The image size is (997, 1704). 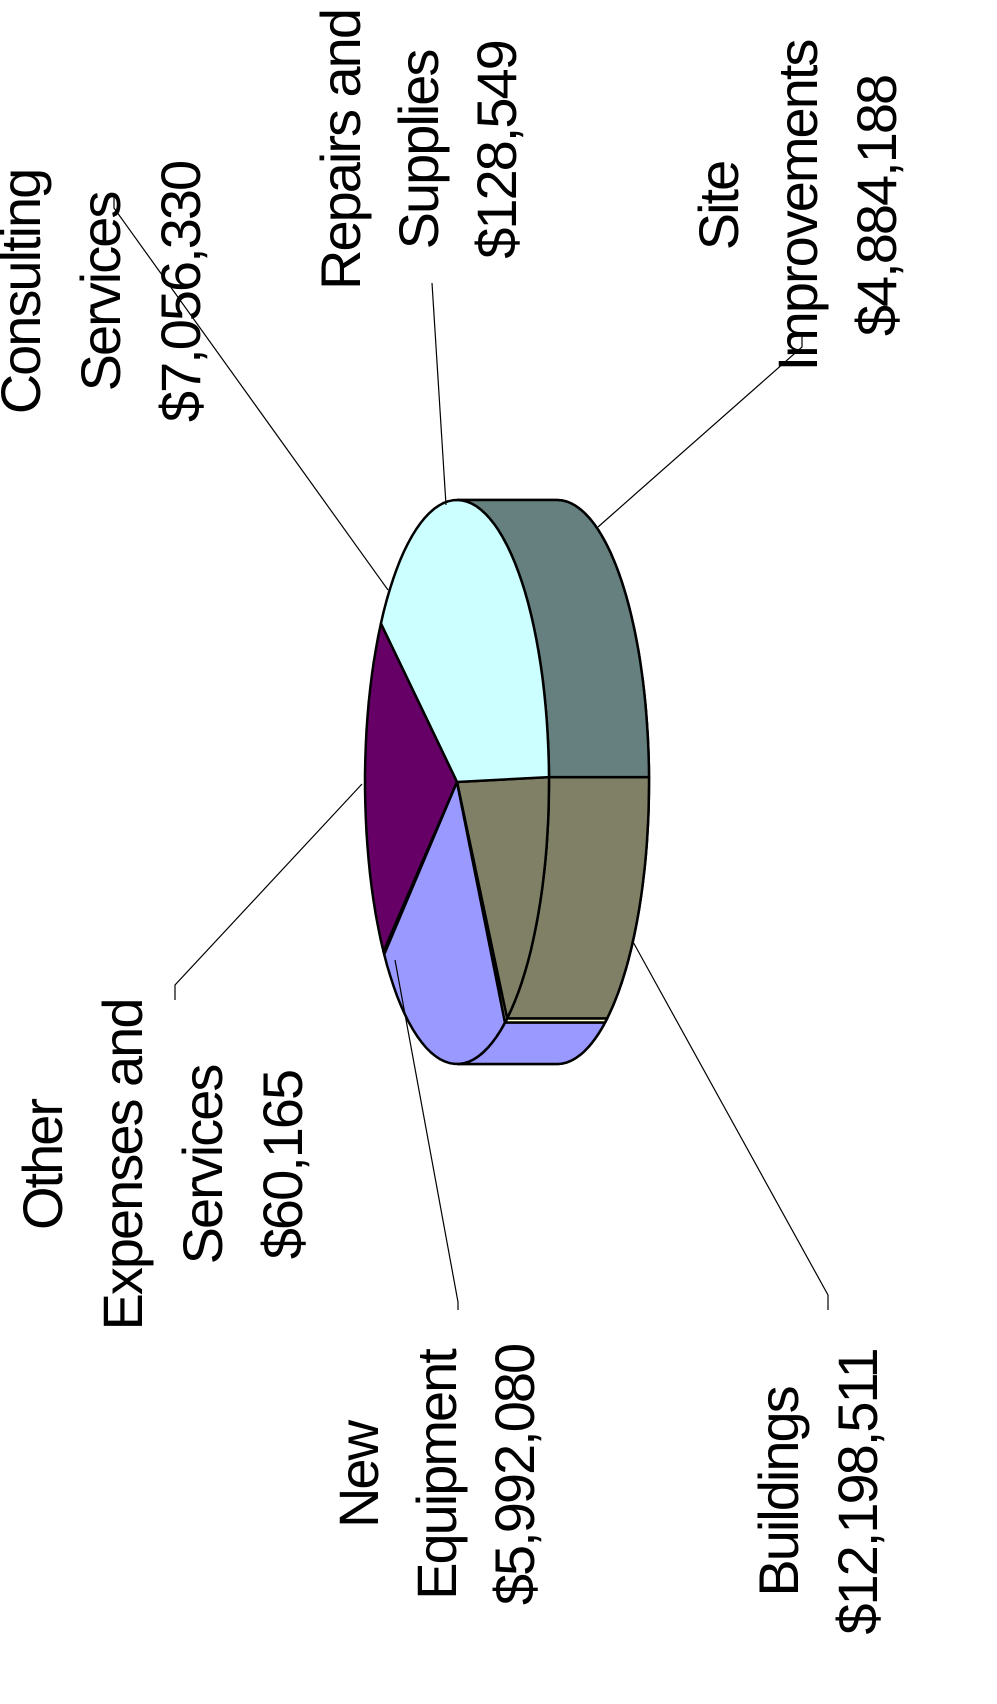 I want to click on label-line-repairs-and-supplies-2: $128,549, so click(x=496, y=150).